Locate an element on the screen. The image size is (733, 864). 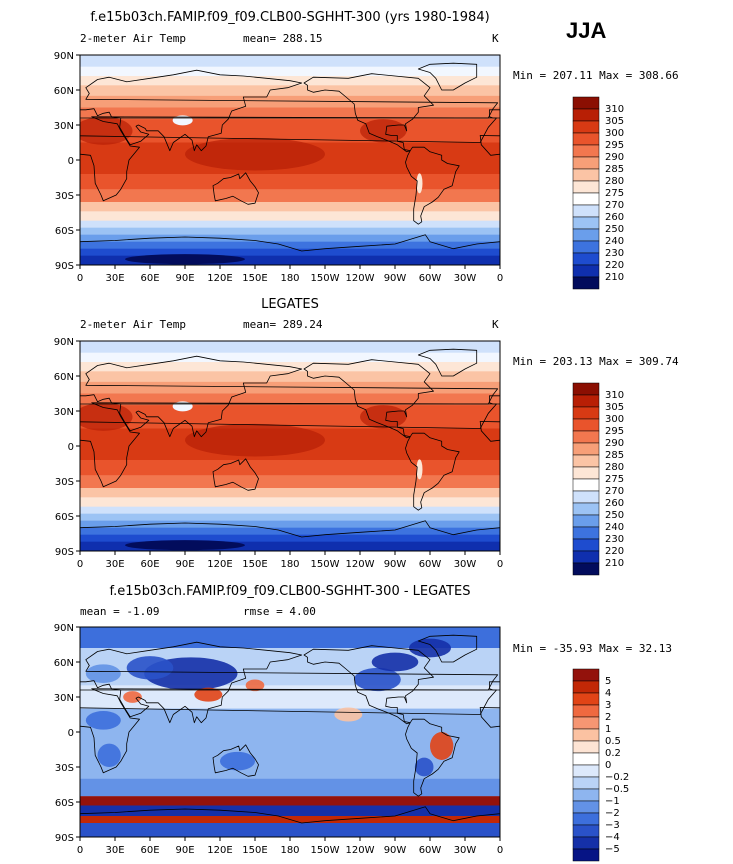
colorbar-2-label: 290 is located at coordinates (614, 443).